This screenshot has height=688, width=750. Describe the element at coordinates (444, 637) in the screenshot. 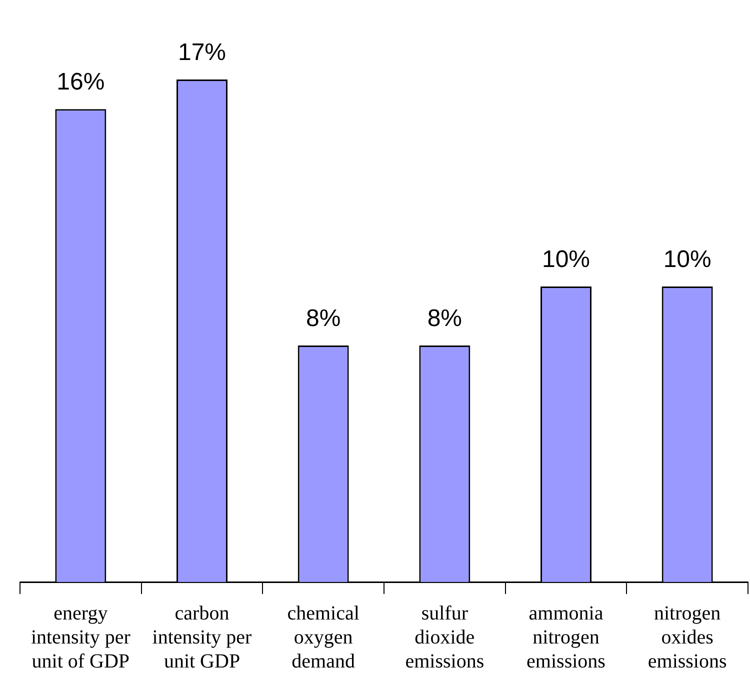

I see `x-tick-label: sulfur dioxide emissions` at that location.